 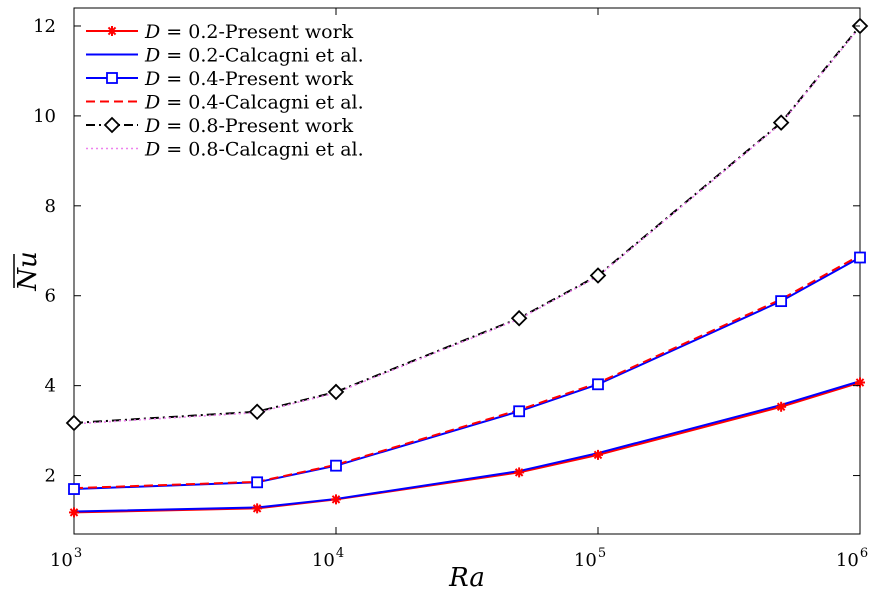 I want to click on x-axis-label: Ra, so click(x=466, y=578).